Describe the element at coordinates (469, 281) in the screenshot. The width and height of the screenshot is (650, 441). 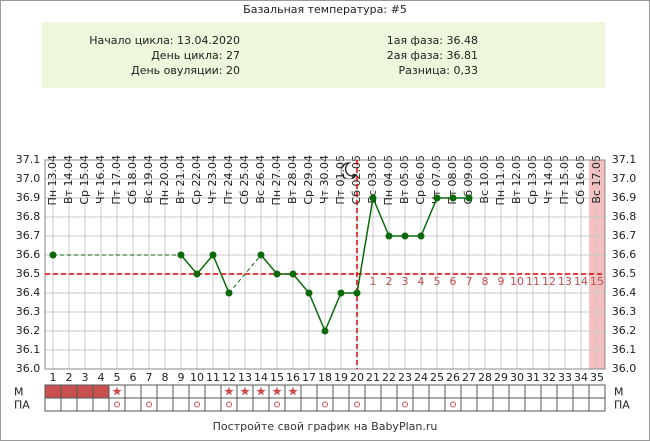
I see `phase2-label: 7` at that location.